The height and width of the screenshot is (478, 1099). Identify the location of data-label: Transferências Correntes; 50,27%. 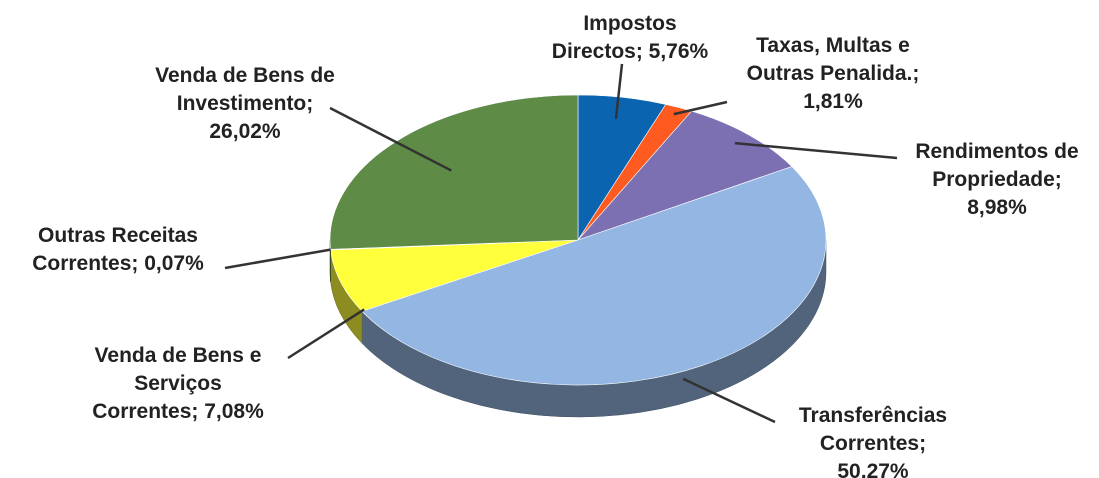
(873, 441).